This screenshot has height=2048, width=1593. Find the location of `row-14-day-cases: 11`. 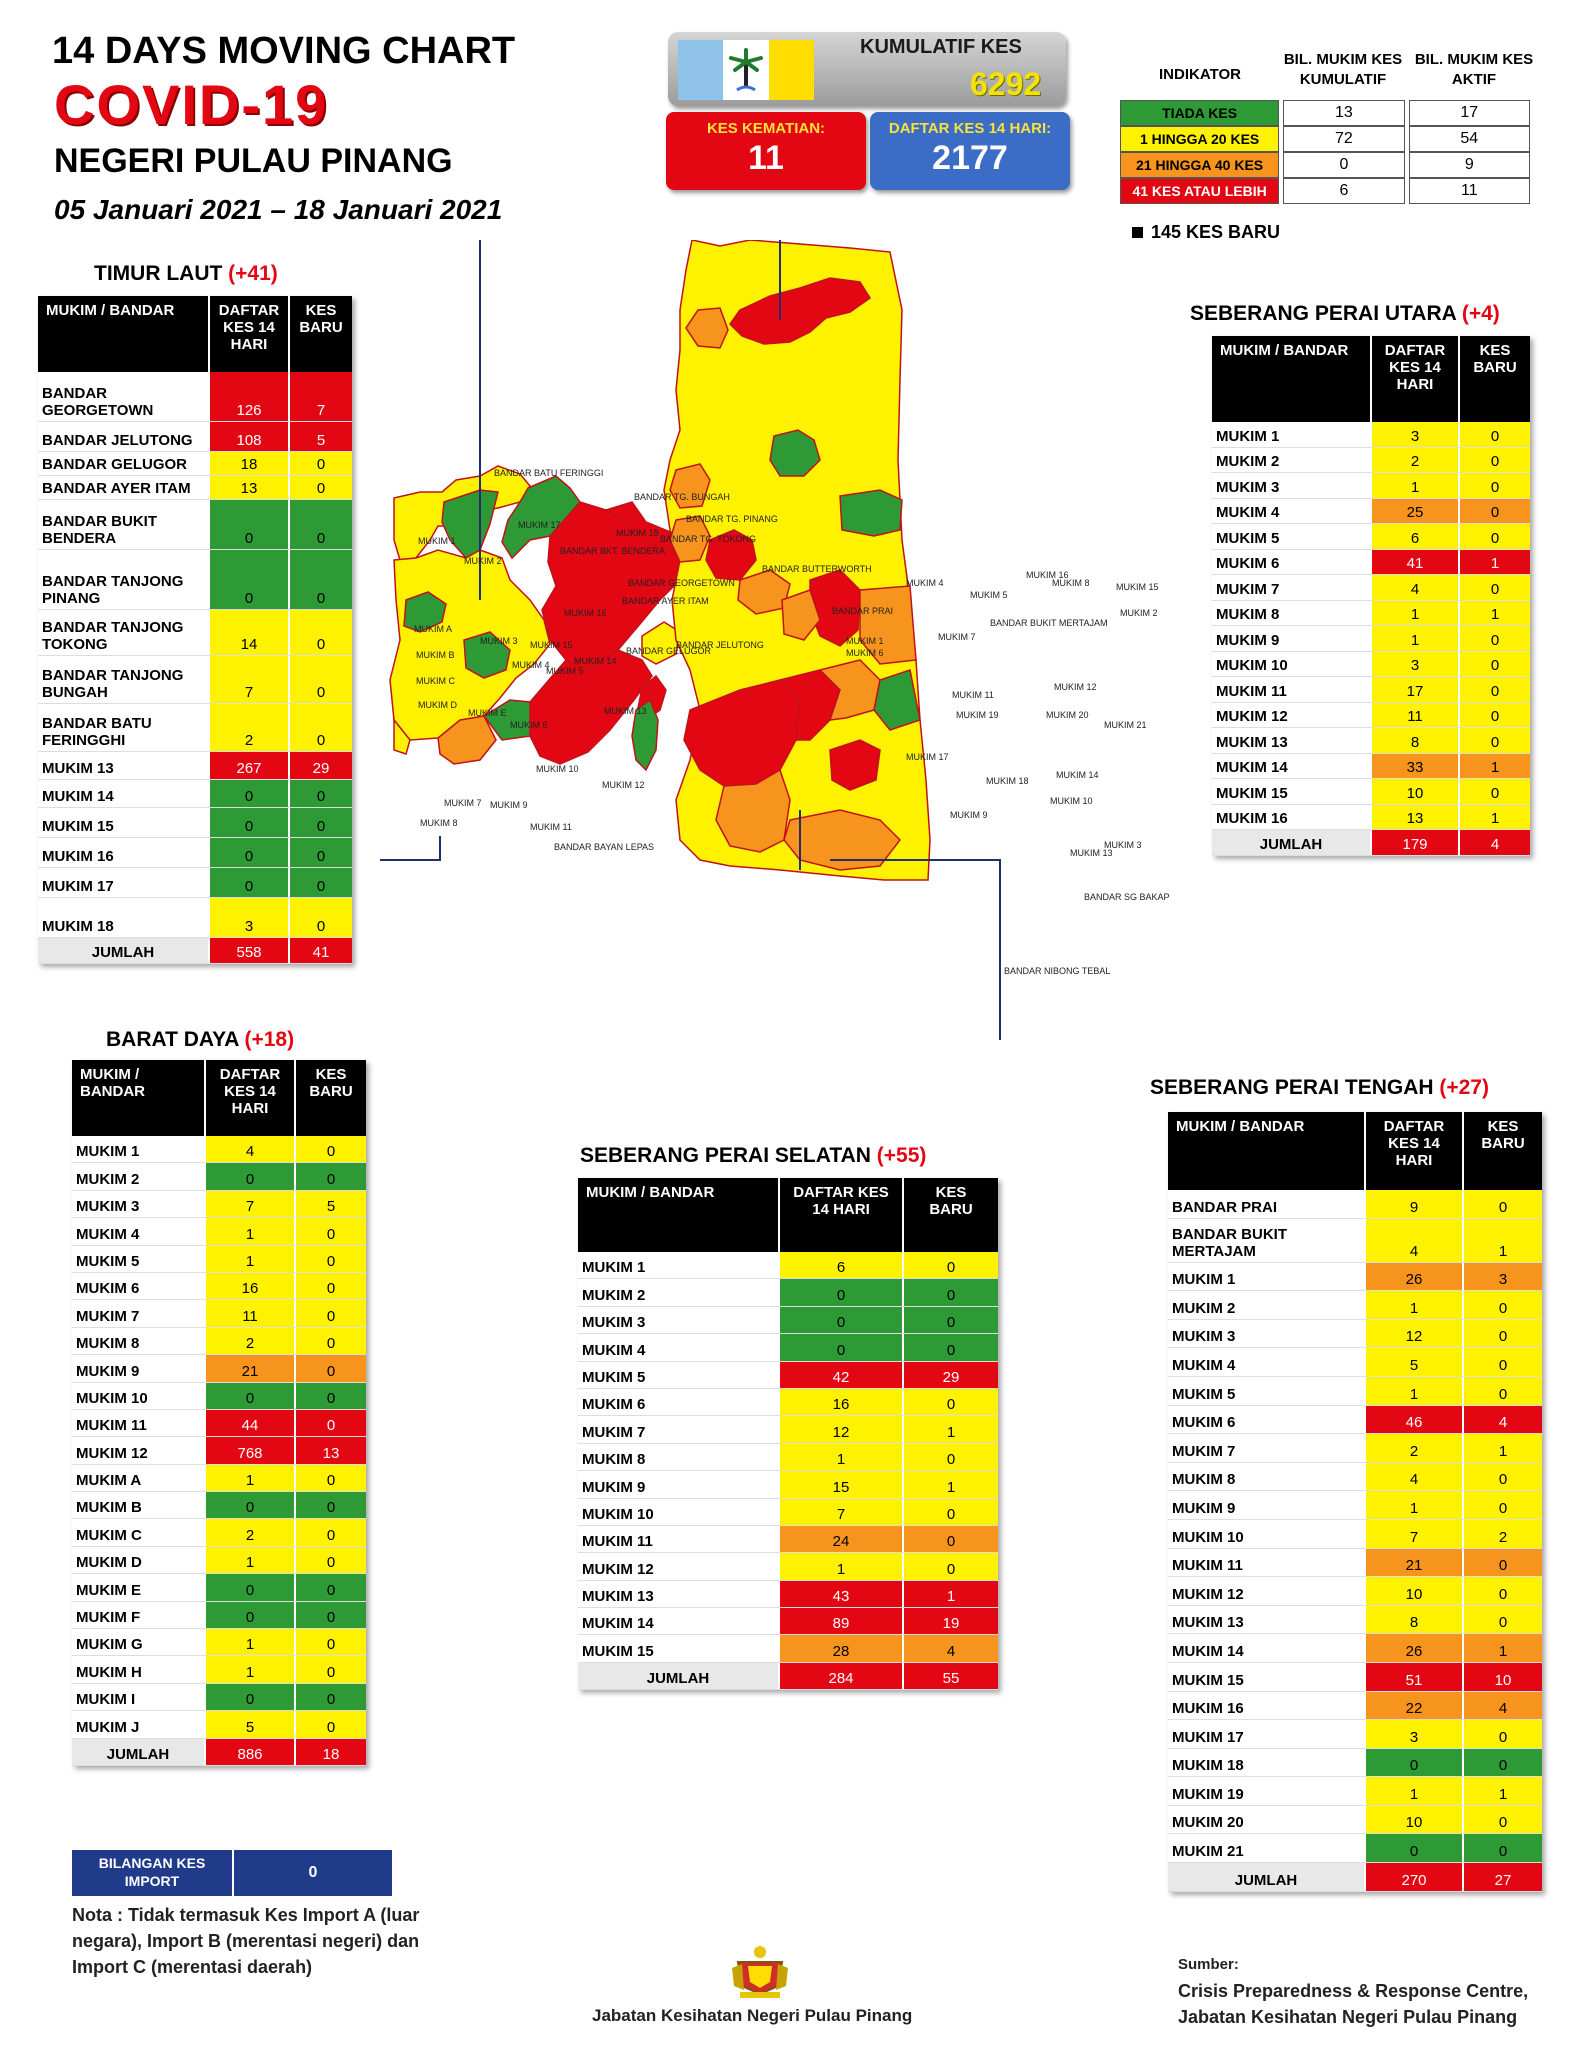

row-14-day-cases: 11 is located at coordinates (1414, 714).